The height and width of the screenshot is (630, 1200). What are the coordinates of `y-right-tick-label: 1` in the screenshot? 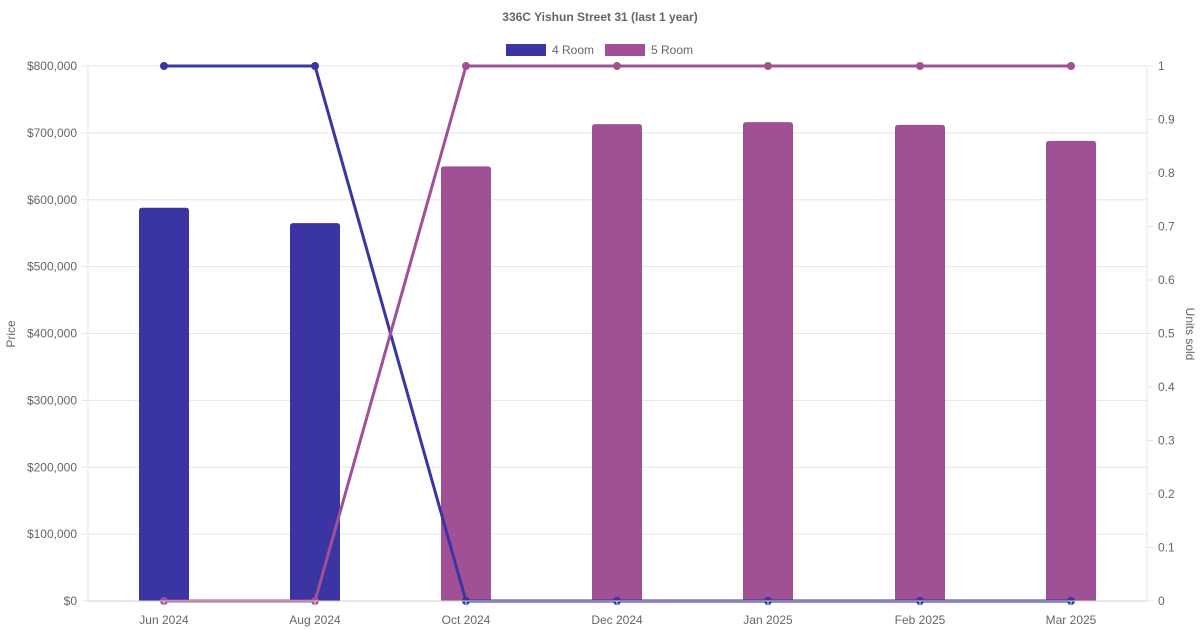 It's located at (1161, 66).